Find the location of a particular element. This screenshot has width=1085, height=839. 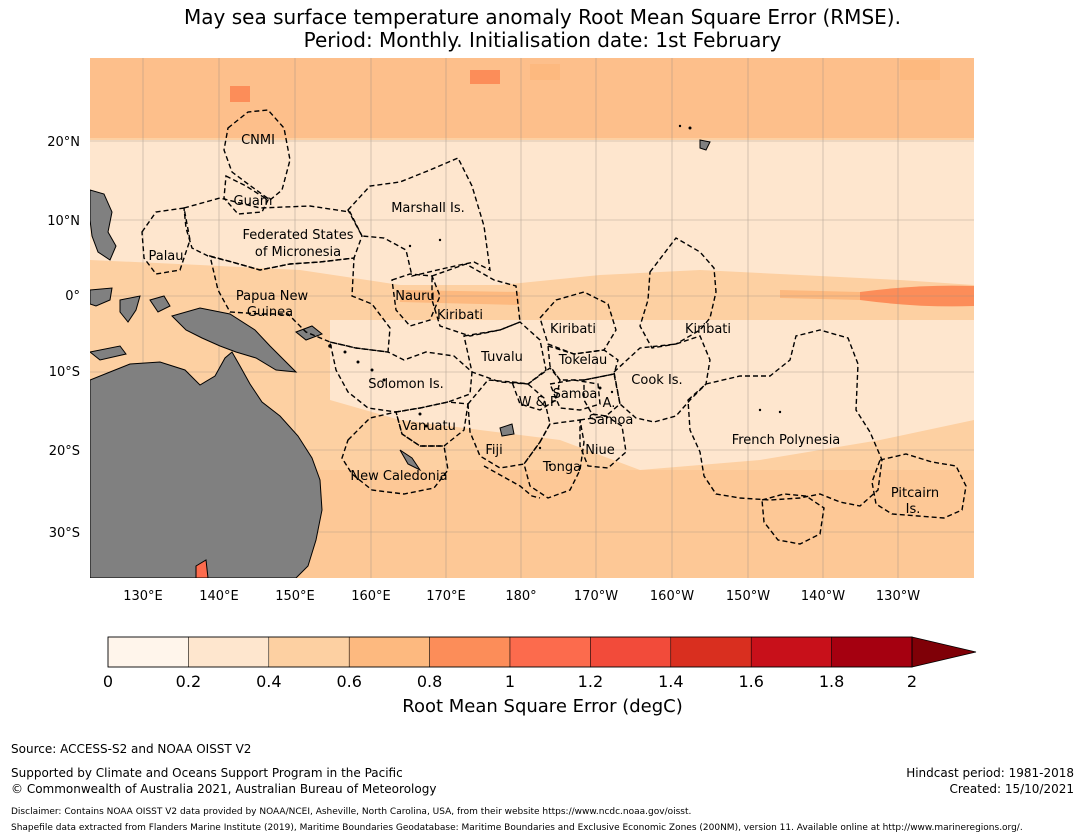

colorbar-tick: 0.2 is located at coordinates (188, 681).